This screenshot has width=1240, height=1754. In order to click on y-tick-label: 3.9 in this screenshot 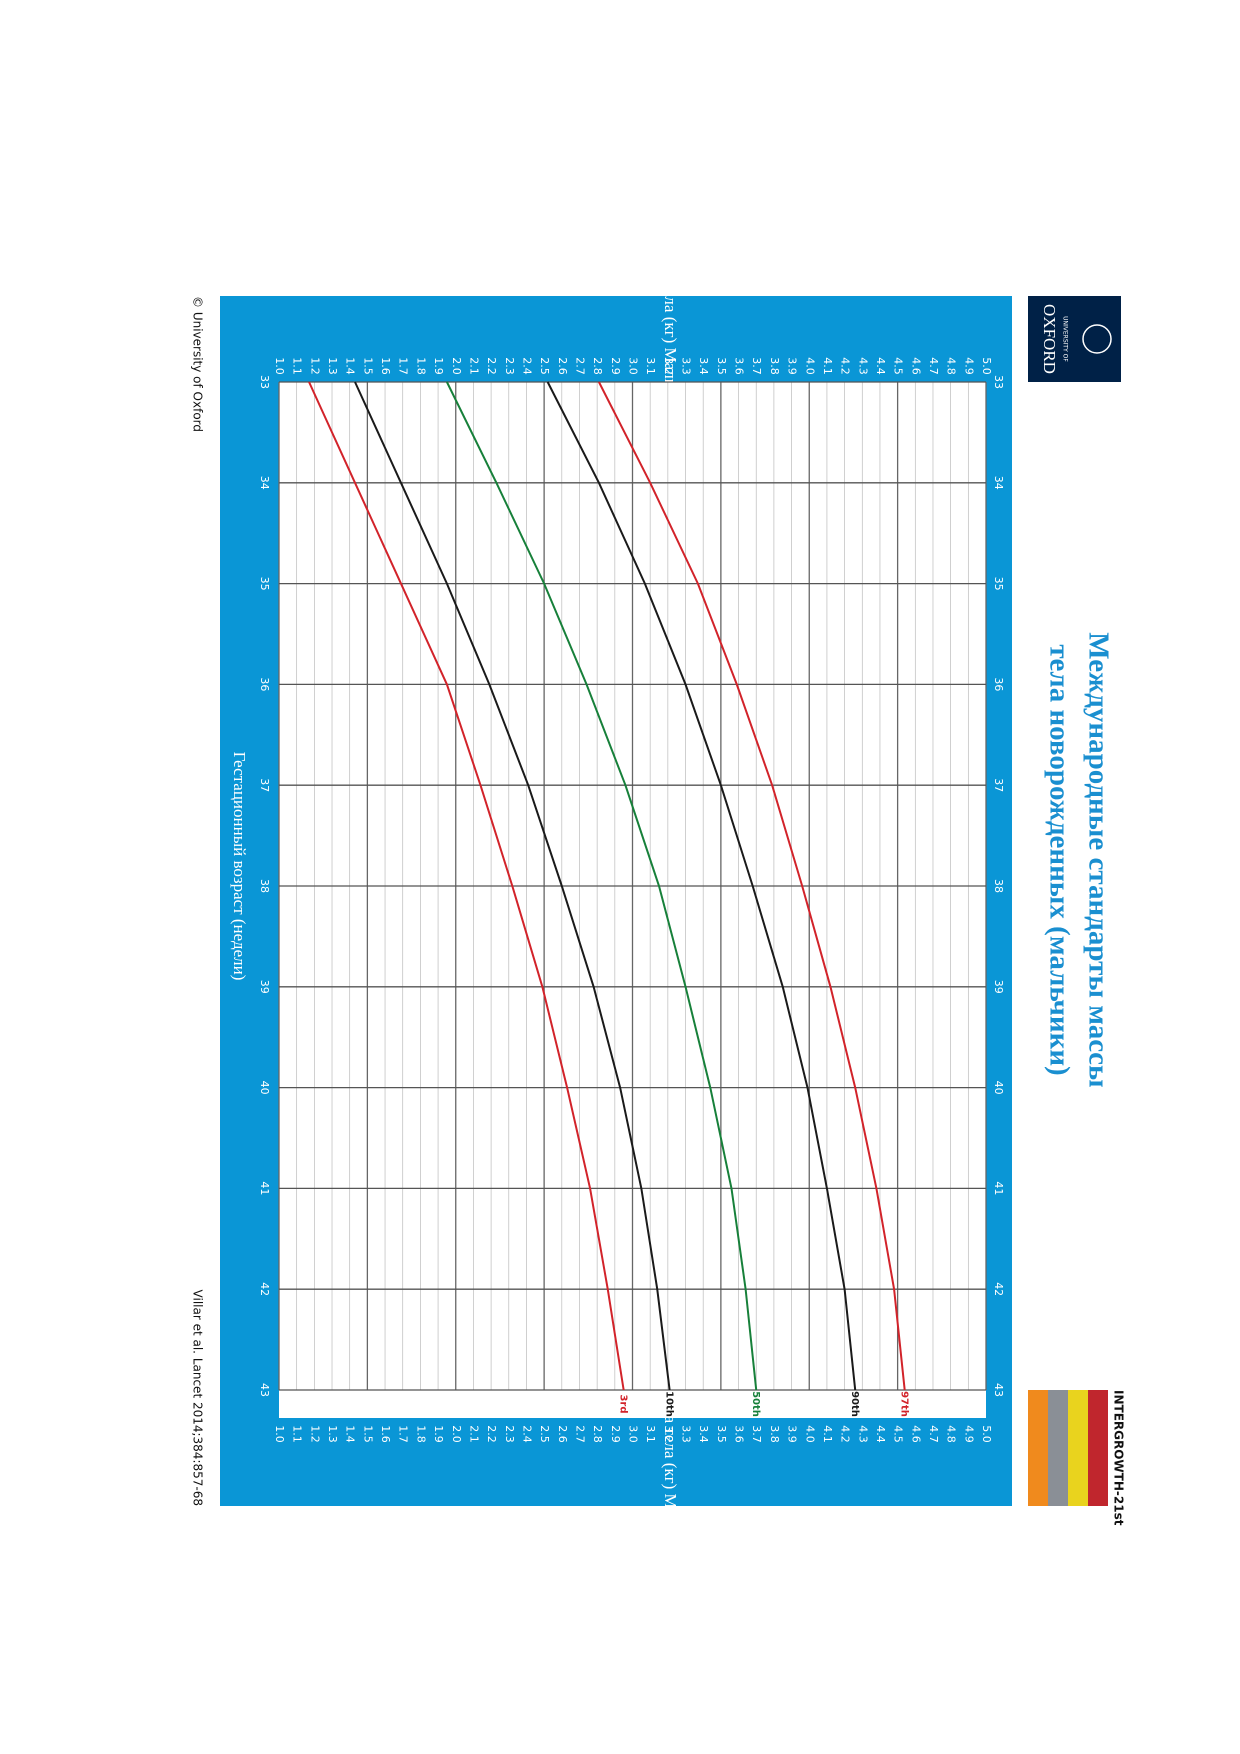, I will do `click(792, 366)`.